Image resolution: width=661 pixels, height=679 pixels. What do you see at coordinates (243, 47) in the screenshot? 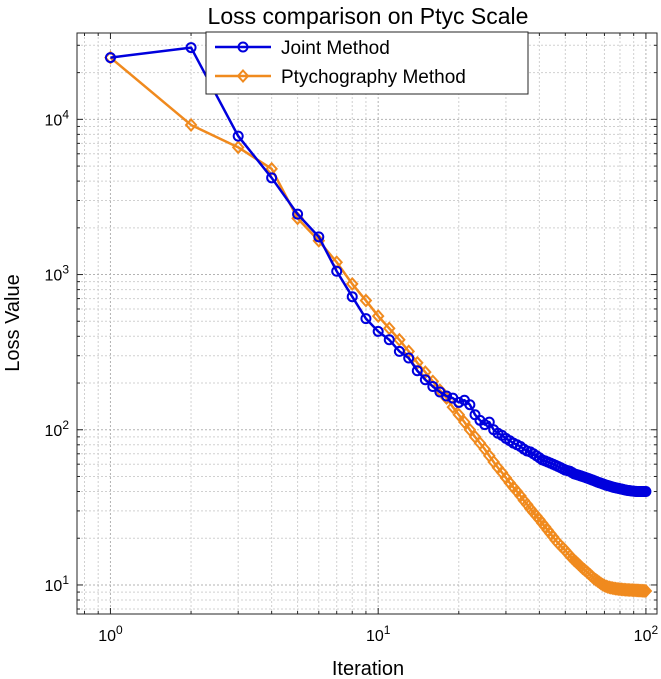
I see `legend-marker-joint` at bounding box center [243, 47].